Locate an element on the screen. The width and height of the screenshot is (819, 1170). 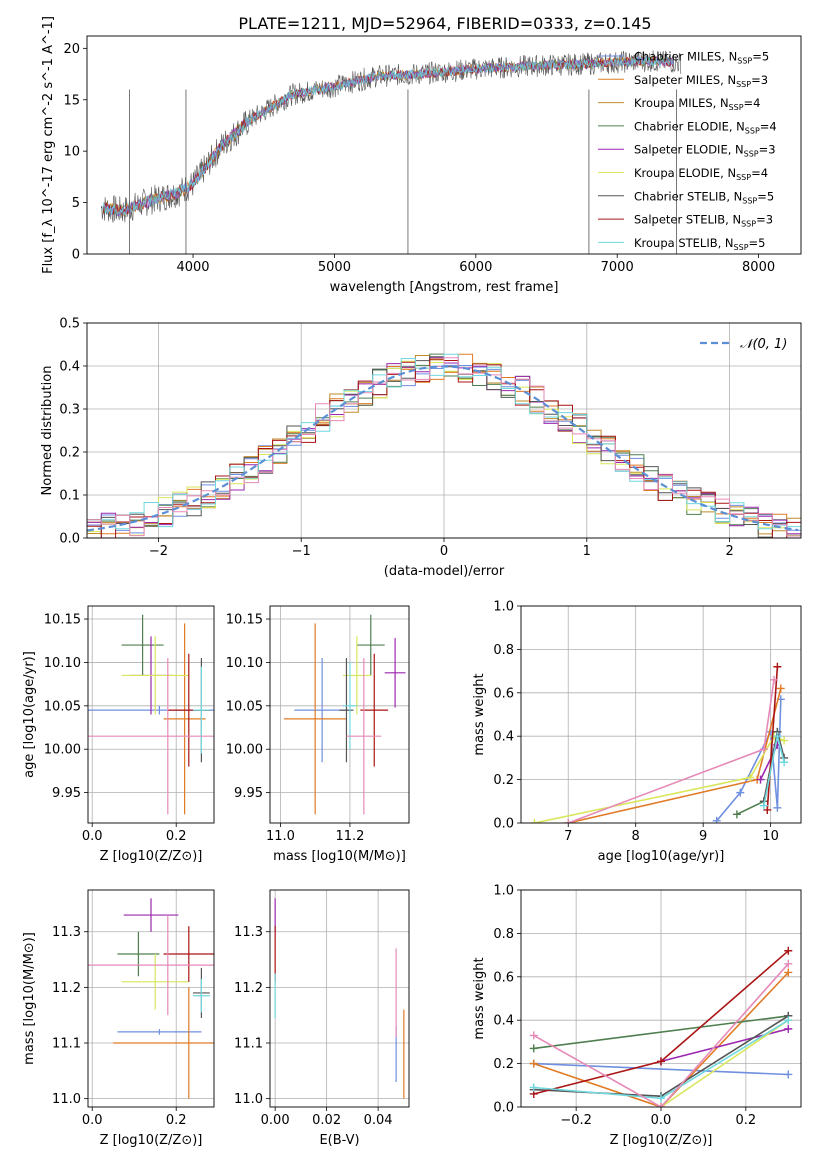
x-axis-label: wavelength [Angstrom, rest frame] is located at coordinates (444, 287).